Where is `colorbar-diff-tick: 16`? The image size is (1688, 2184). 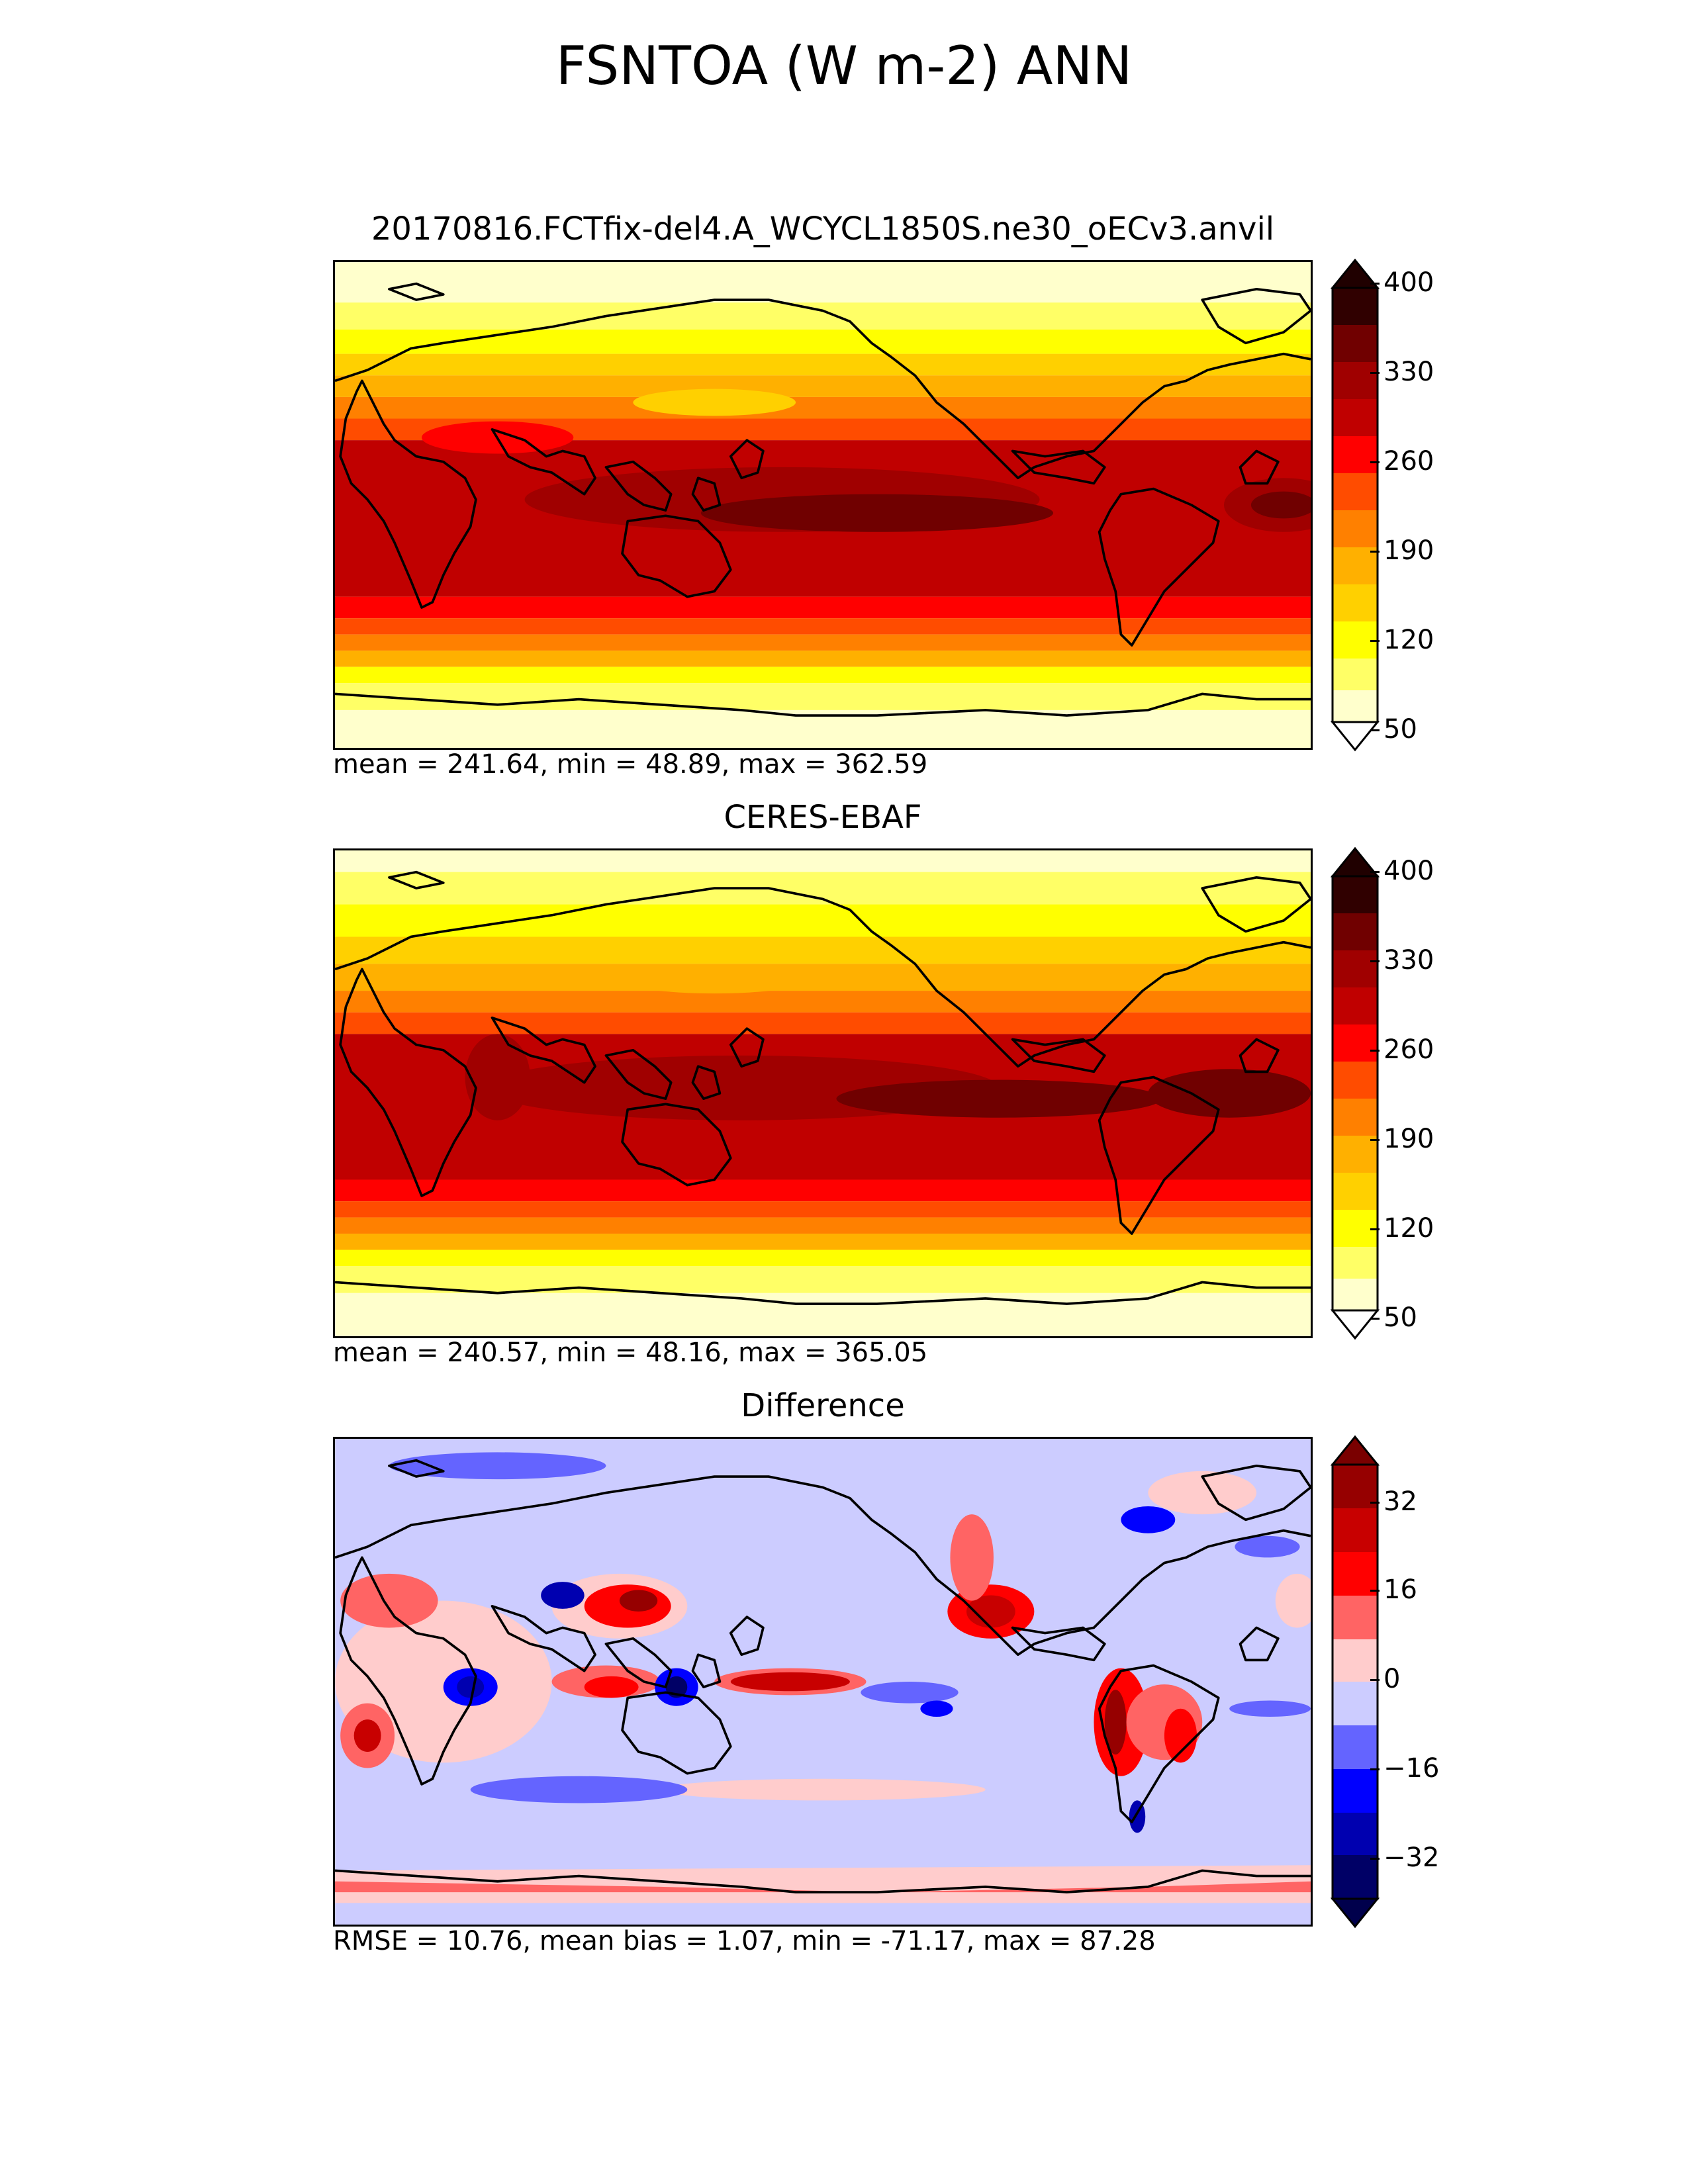 colorbar-diff-tick: 16 is located at coordinates (1393, 1590).